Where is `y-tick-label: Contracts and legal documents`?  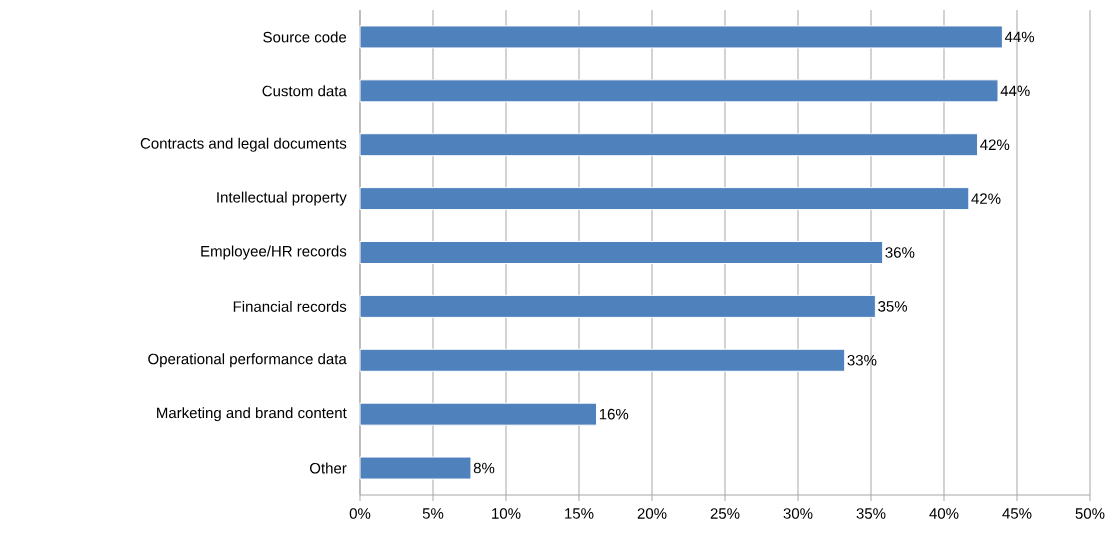 y-tick-label: Contracts and legal documents is located at coordinates (243, 144).